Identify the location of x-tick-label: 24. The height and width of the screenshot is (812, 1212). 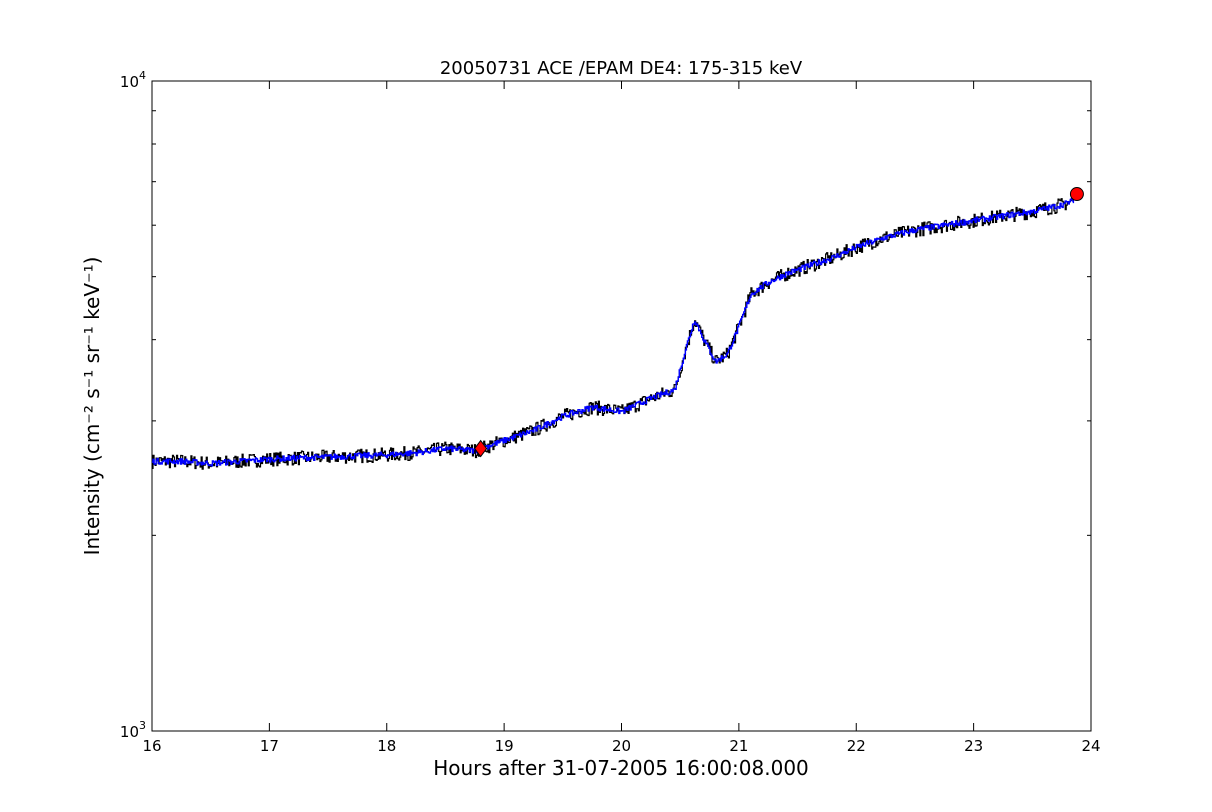
(1090, 746).